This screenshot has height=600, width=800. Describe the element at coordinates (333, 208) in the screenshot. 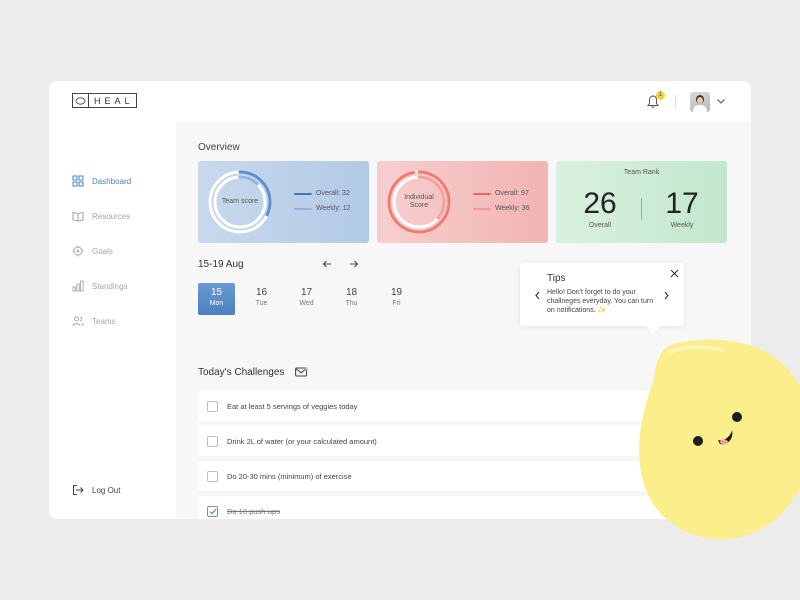

I see `team-weekly-value: Weekly: 12` at that location.